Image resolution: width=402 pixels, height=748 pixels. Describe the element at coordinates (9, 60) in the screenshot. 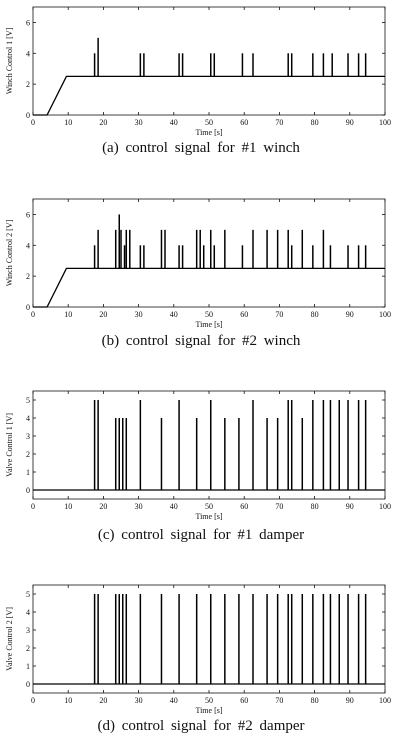

I see `y-axis-label: Winch Control 1 [V]` at that location.